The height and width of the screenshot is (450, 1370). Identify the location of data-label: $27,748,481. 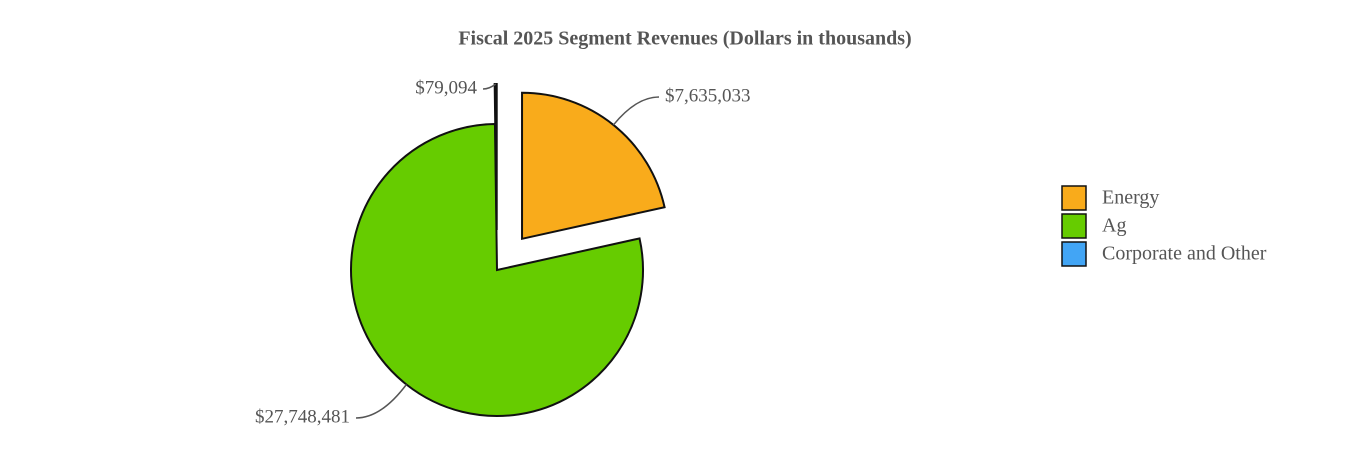
(302, 416).